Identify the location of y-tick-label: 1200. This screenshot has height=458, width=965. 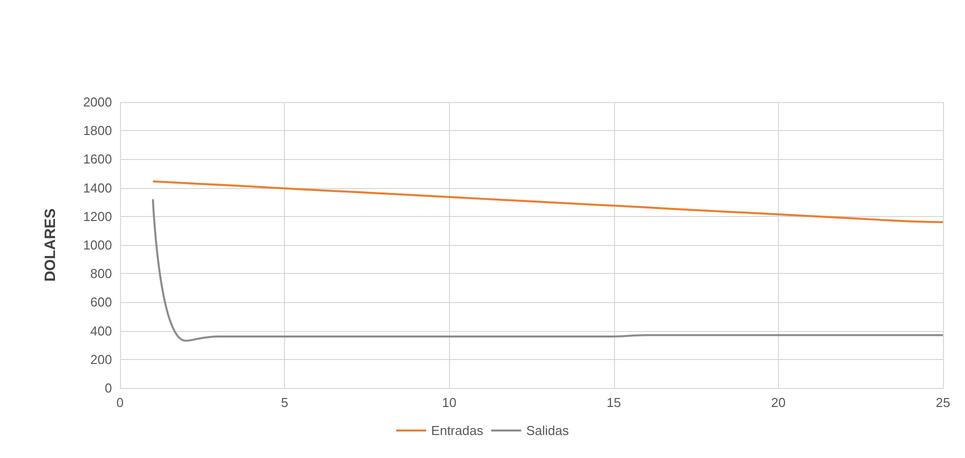
(97, 216).